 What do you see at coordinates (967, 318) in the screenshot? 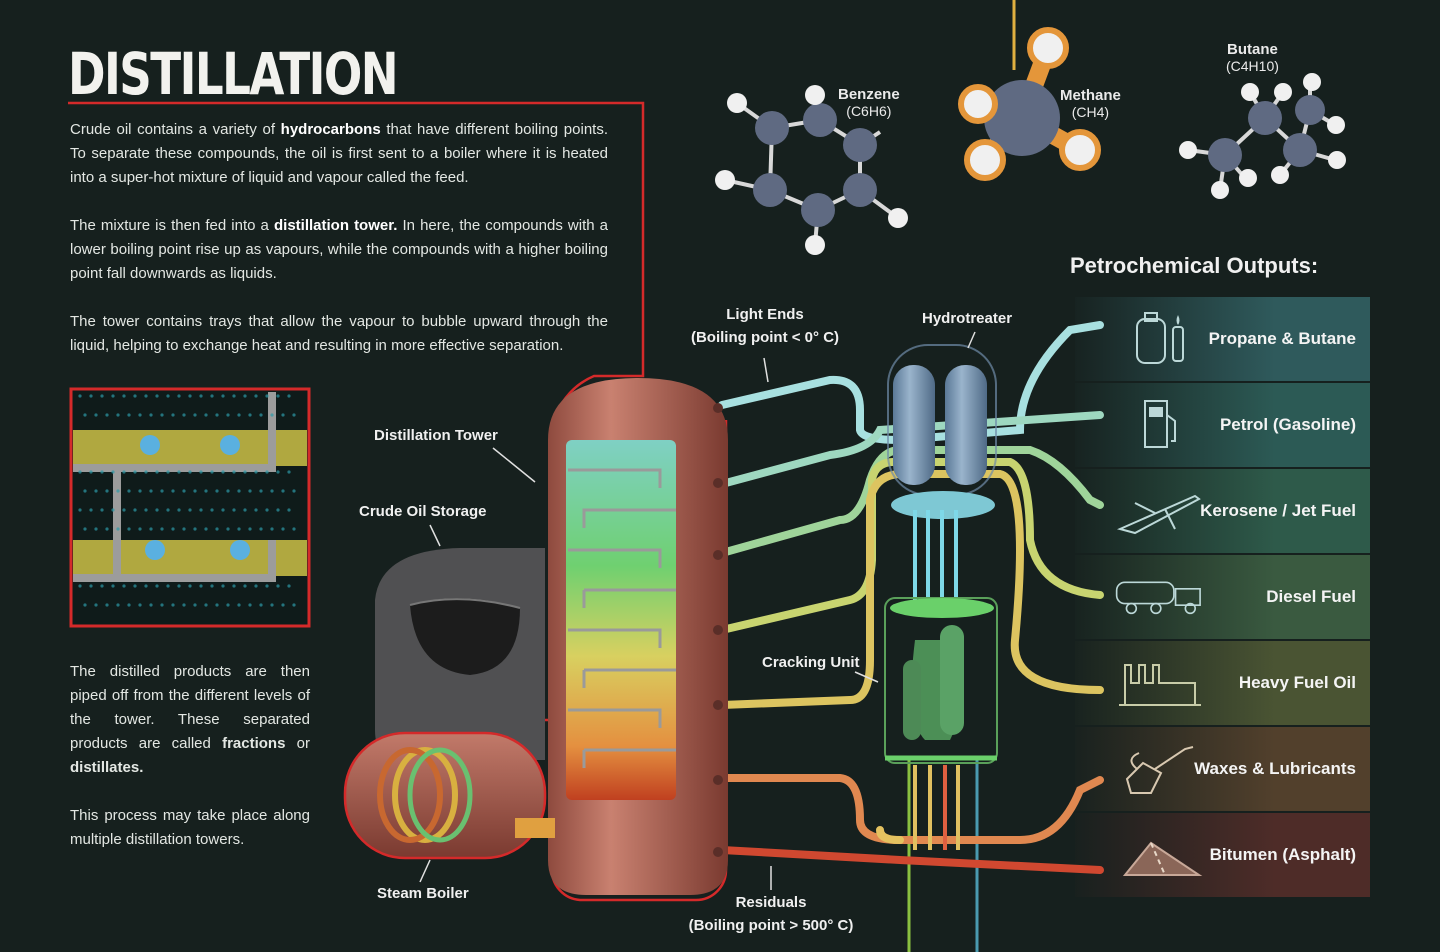
I see `hydrotreater-label: Hydrotreater` at bounding box center [967, 318].